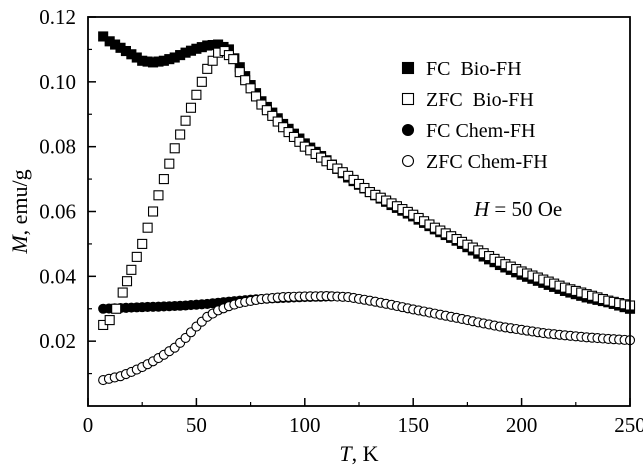  What do you see at coordinates (628, 425) in the screenshot?
I see `x-tick-label-250: 250` at bounding box center [628, 425].